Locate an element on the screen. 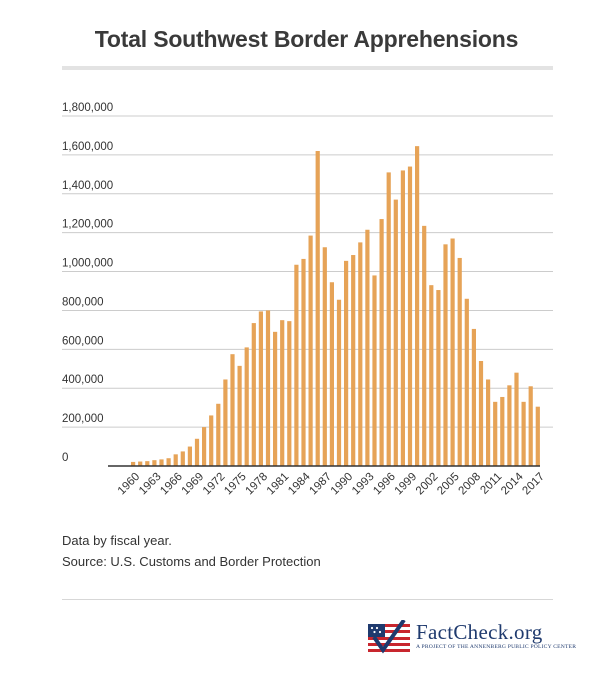 The width and height of the screenshot is (613, 688). x-tick-label: 1990 is located at coordinates (342, 484).